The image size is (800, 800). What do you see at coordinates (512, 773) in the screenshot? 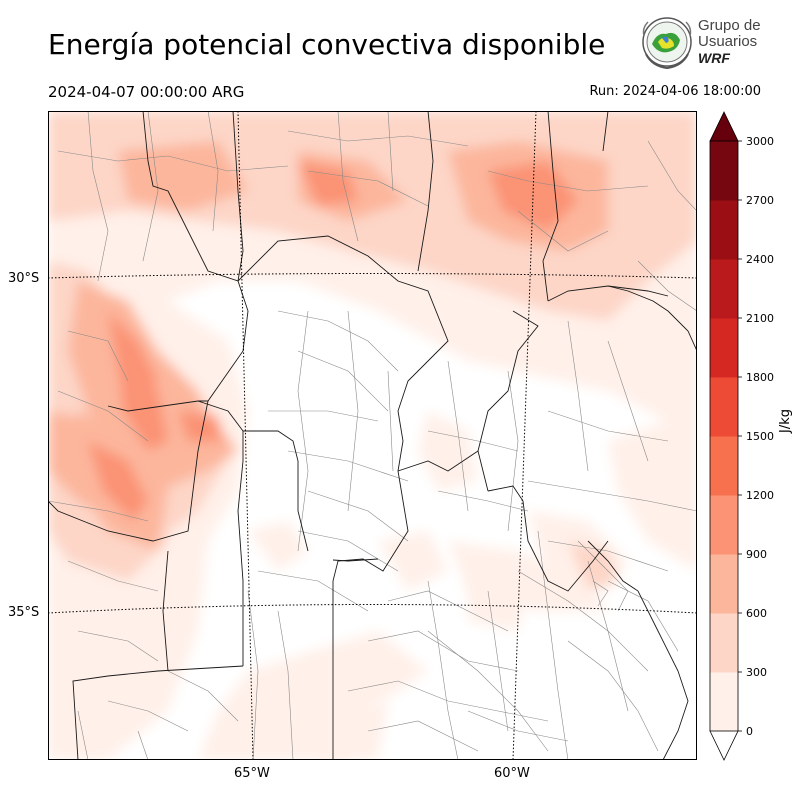
I see `lon-label-60w: 60°W` at bounding box center [512, 773].